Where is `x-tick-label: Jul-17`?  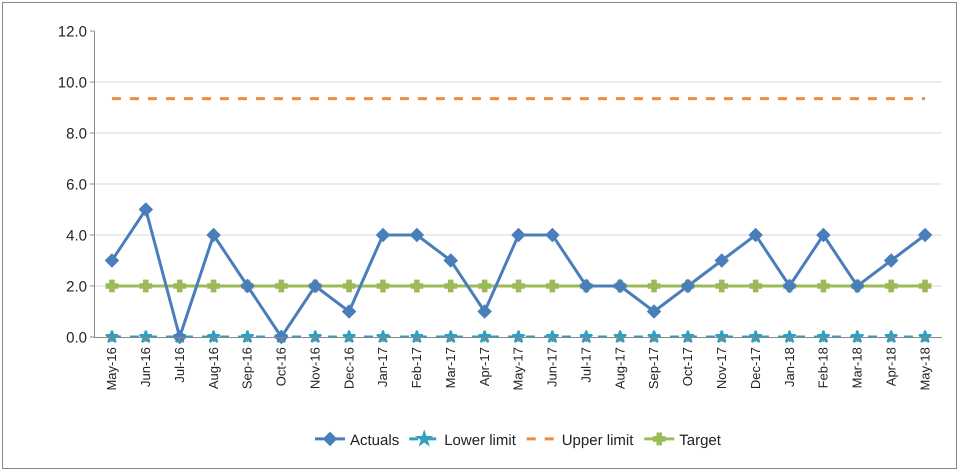 x-tick-label: Jul-17 is located at coordinates (586, 365).